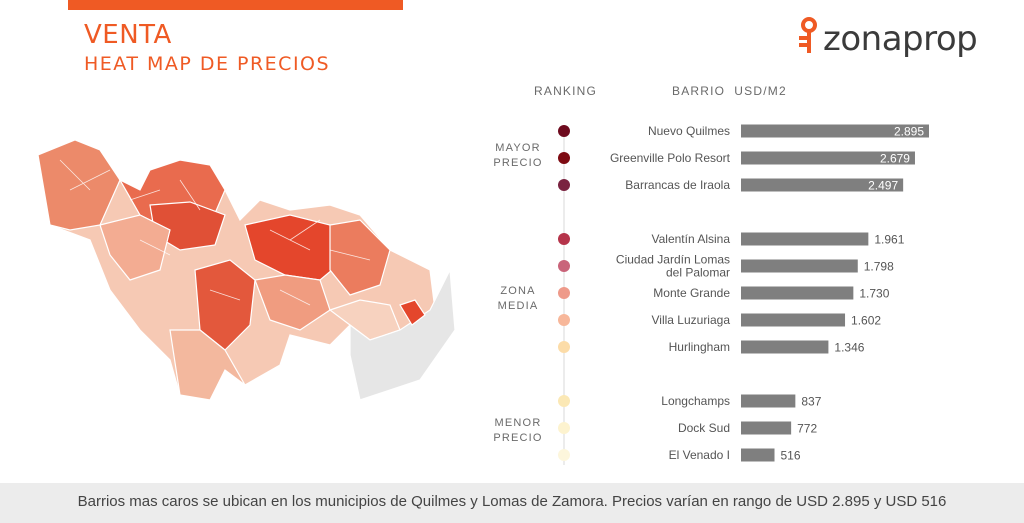  Describe the element at coordinates (909, 132) in the screenshot. I see `value-label: 2.895` at that location.